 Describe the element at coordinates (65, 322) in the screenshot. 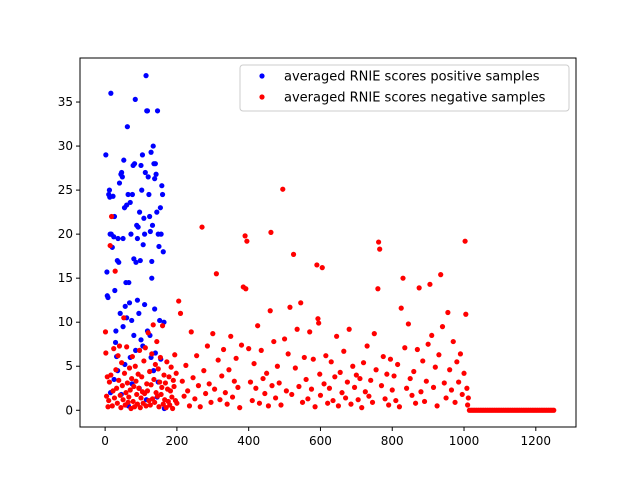

I see `y-tick-label: 10` at that location.